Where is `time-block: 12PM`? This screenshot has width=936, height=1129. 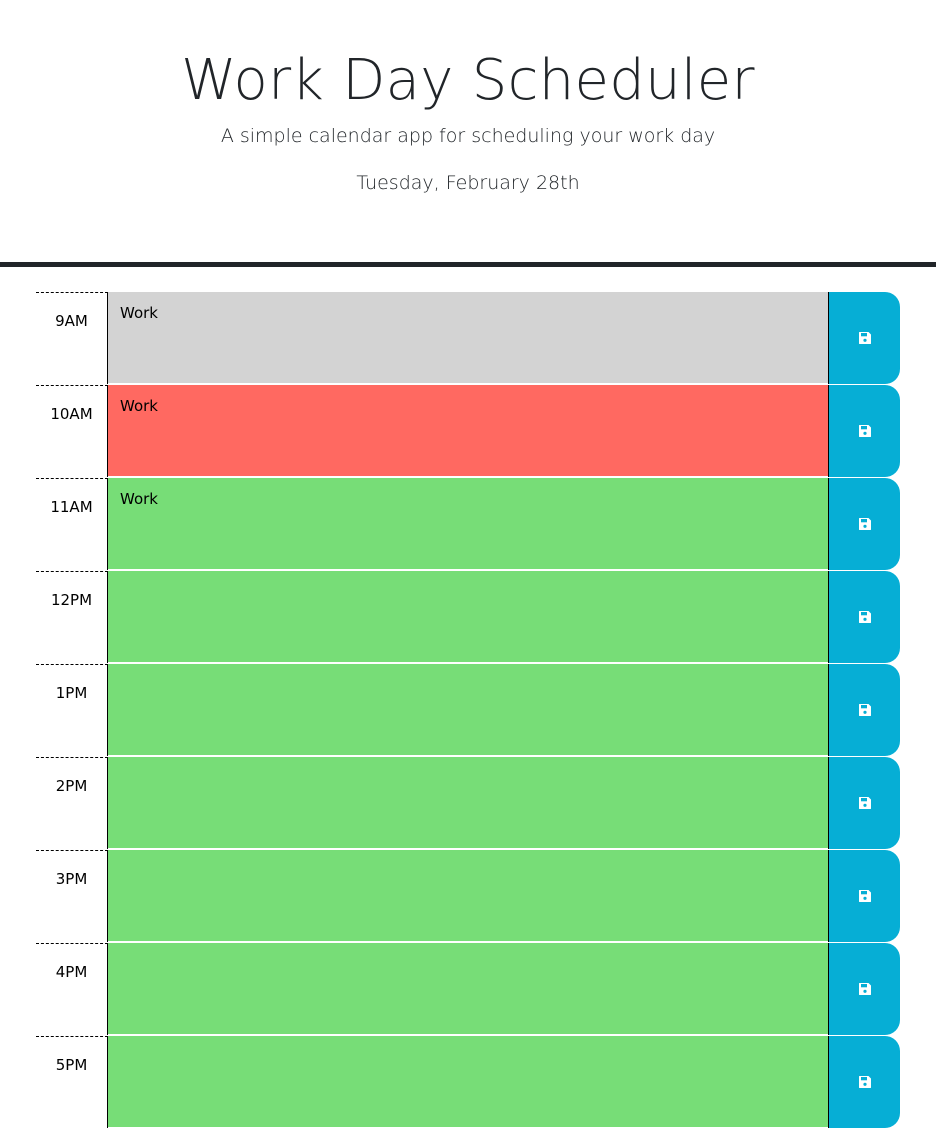
time-block: 12PM is located at coordinates (468, 617).